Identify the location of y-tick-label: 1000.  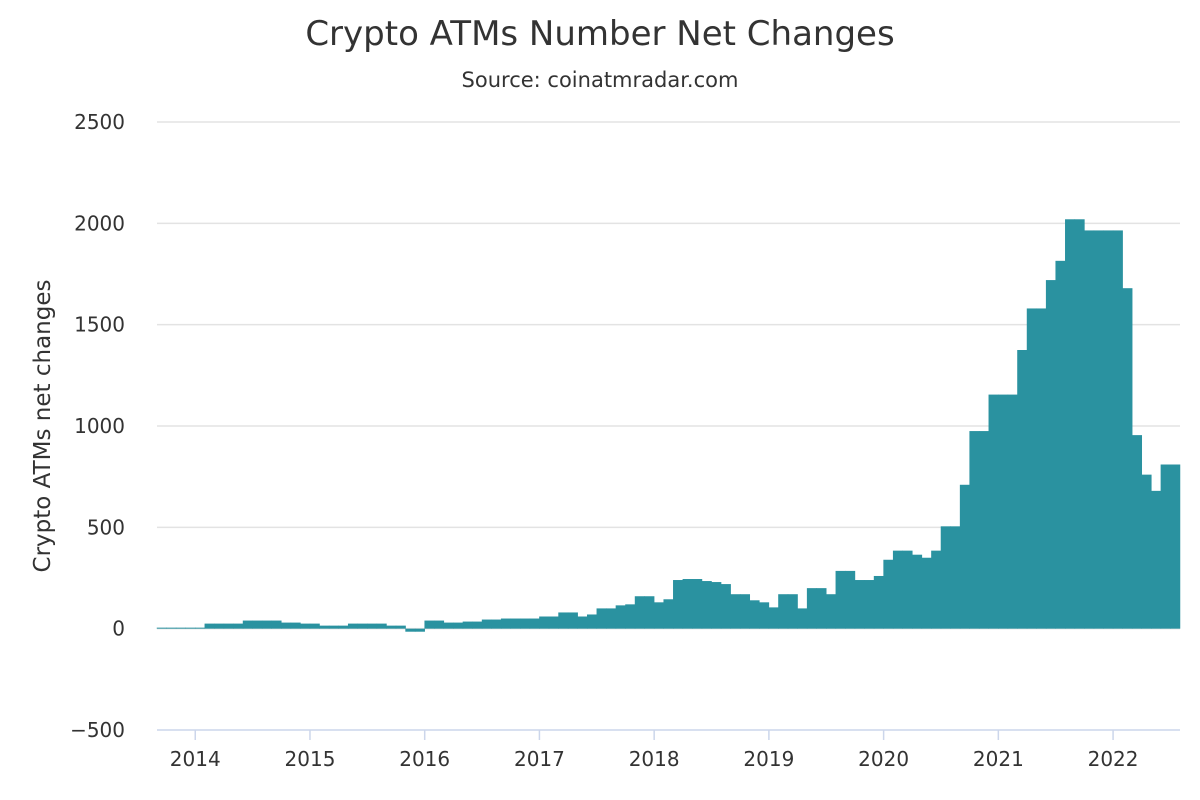
(99, 426).